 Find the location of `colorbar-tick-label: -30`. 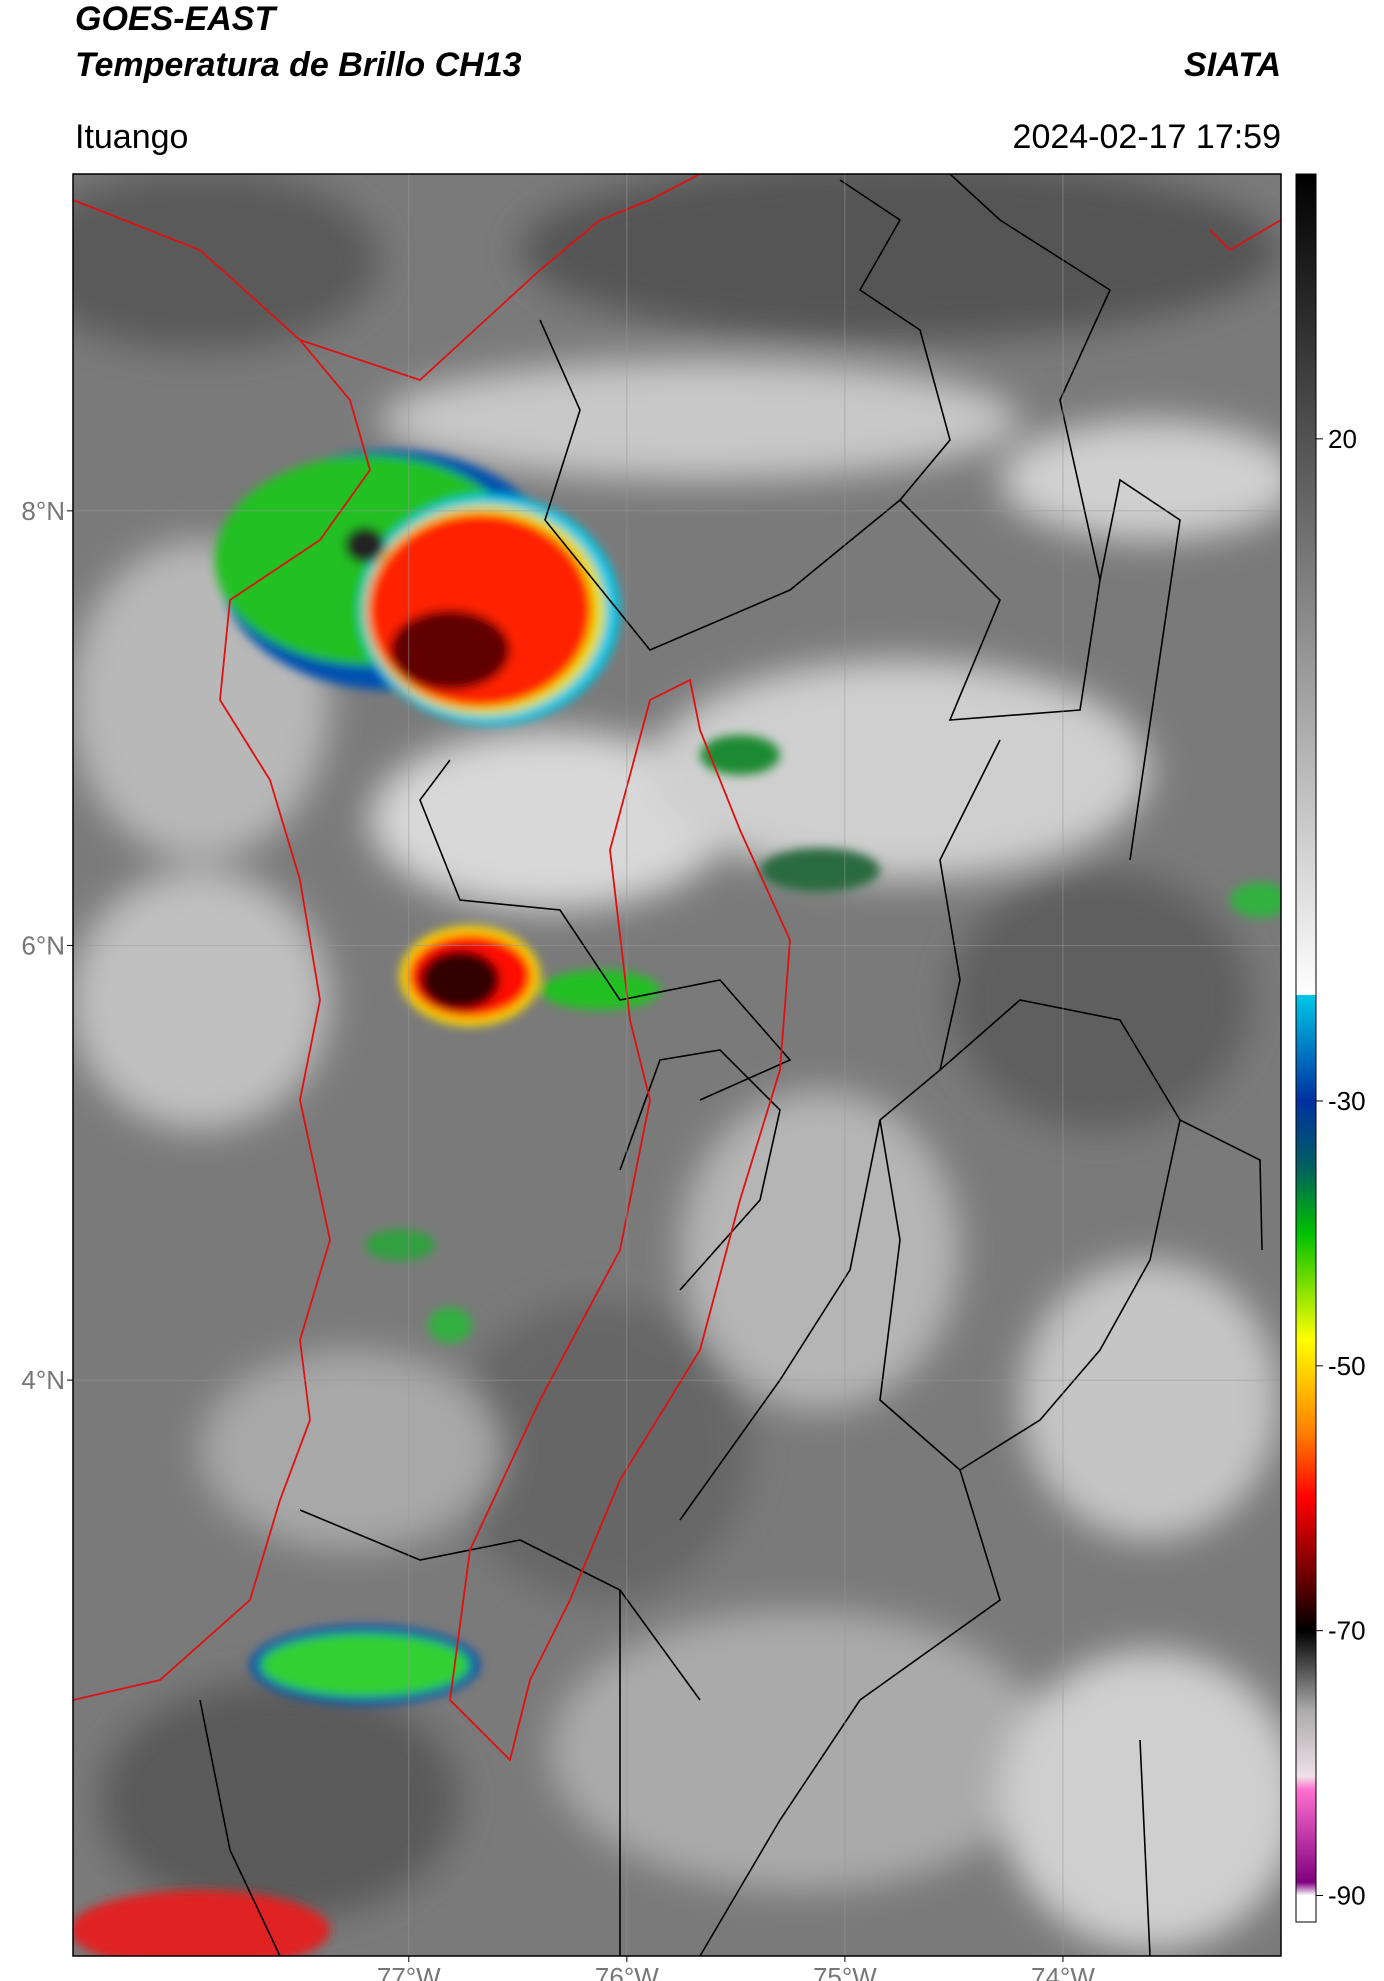

colorbar-tick-label: -30 is located at coordinates (1347, 1101).